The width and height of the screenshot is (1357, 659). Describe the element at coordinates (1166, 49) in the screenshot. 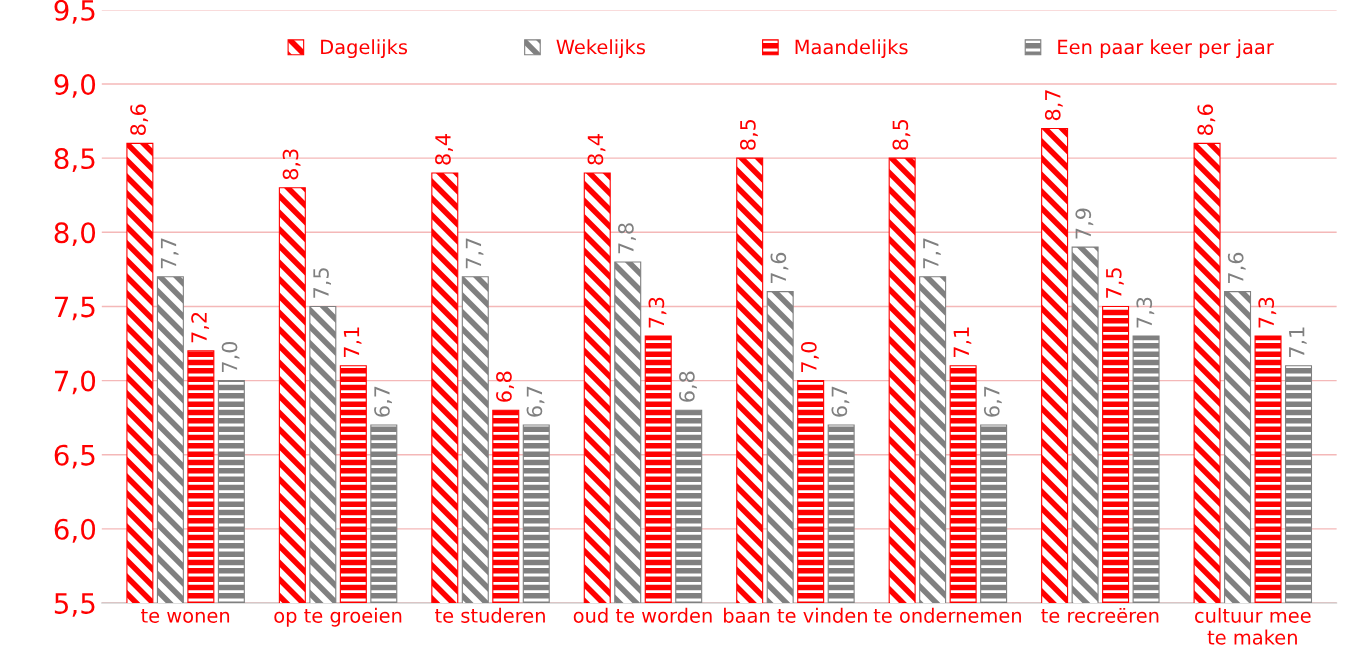

I see `legend-label: Een paar keer per jaar` at that location.